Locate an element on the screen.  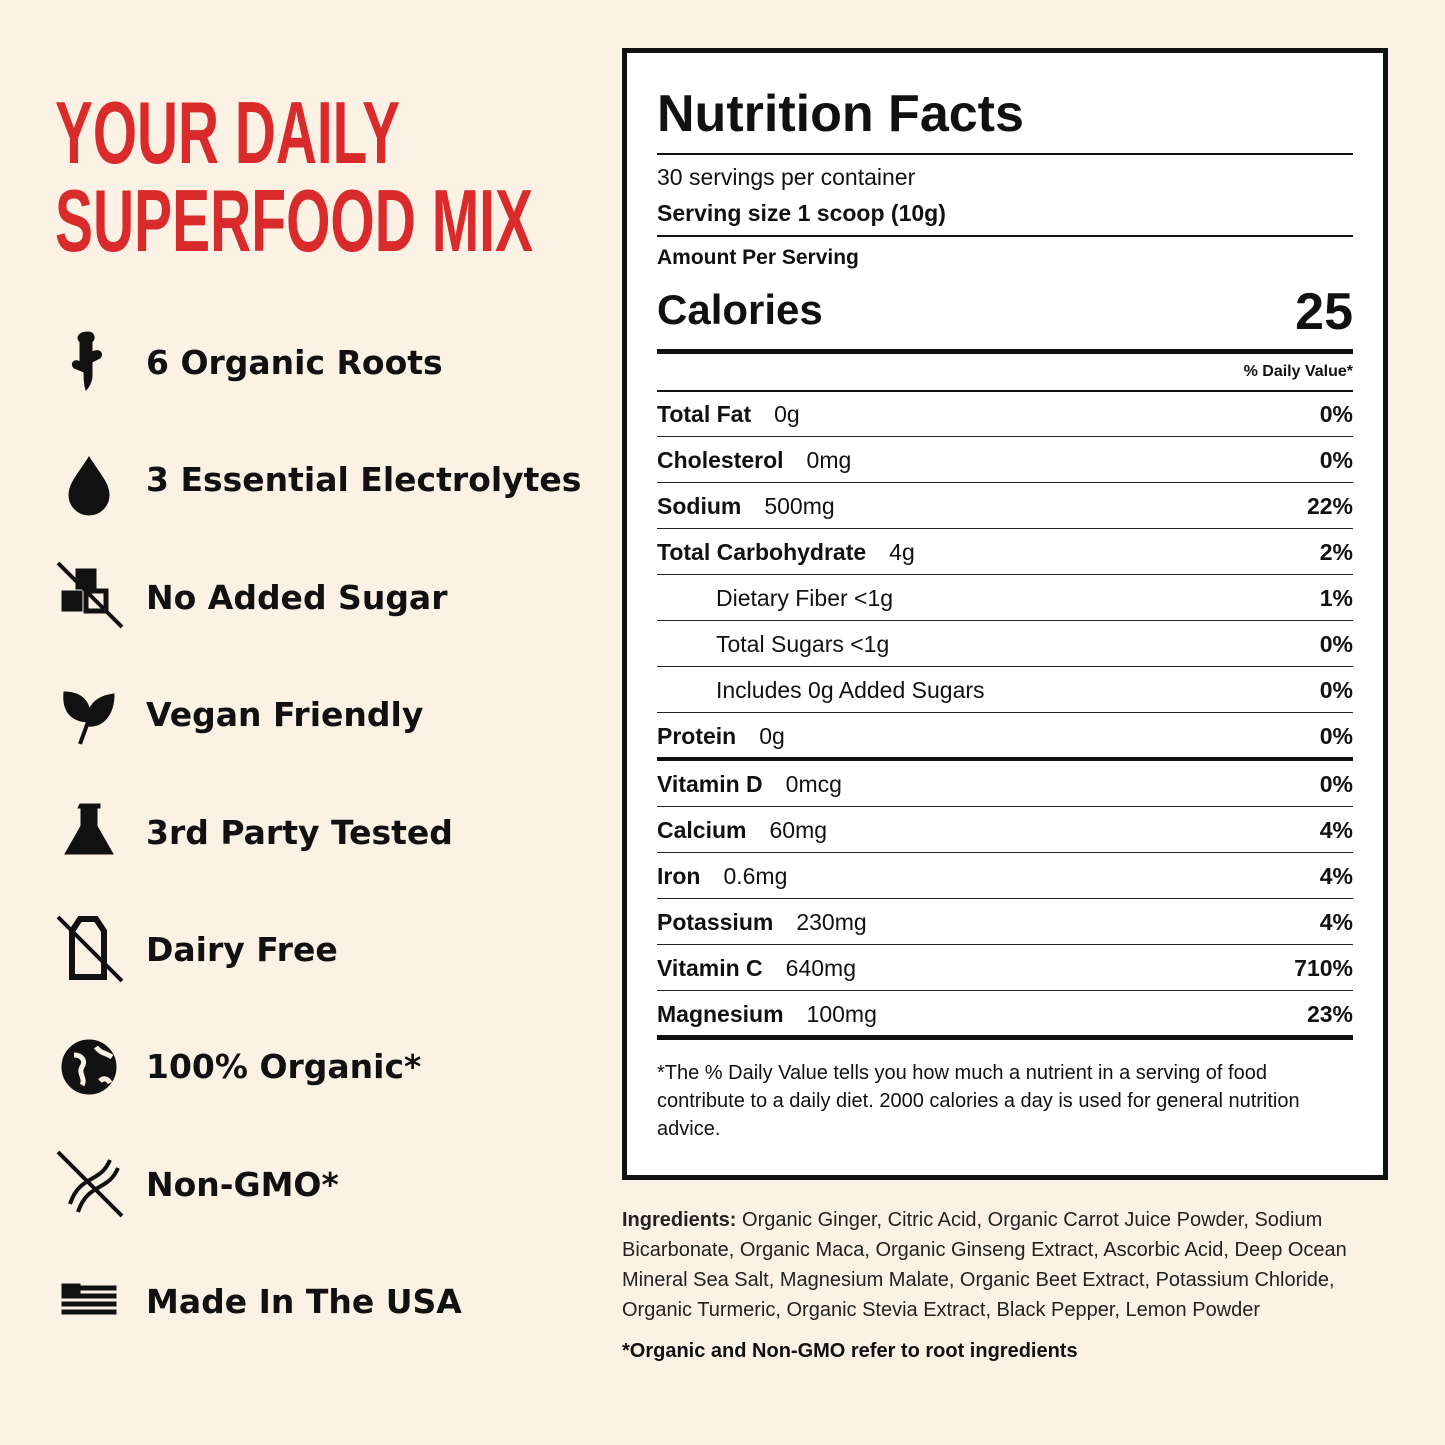
nutrient-name: Total Fat is located at coordinates (704, 414).